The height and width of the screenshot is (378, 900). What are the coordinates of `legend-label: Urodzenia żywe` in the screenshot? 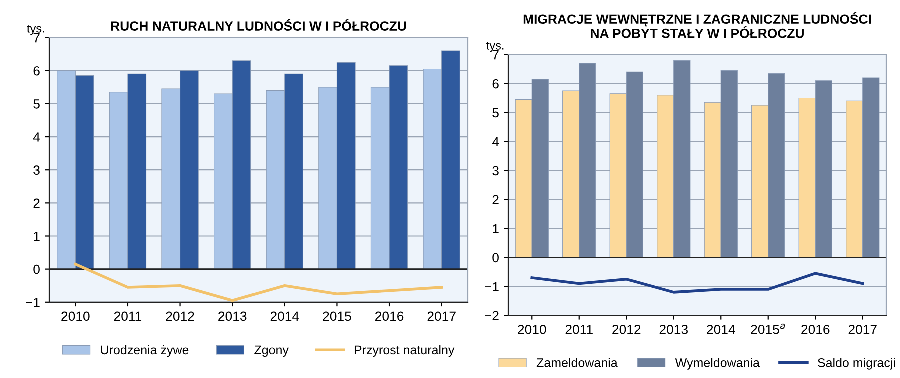 It's located at (145, 351).